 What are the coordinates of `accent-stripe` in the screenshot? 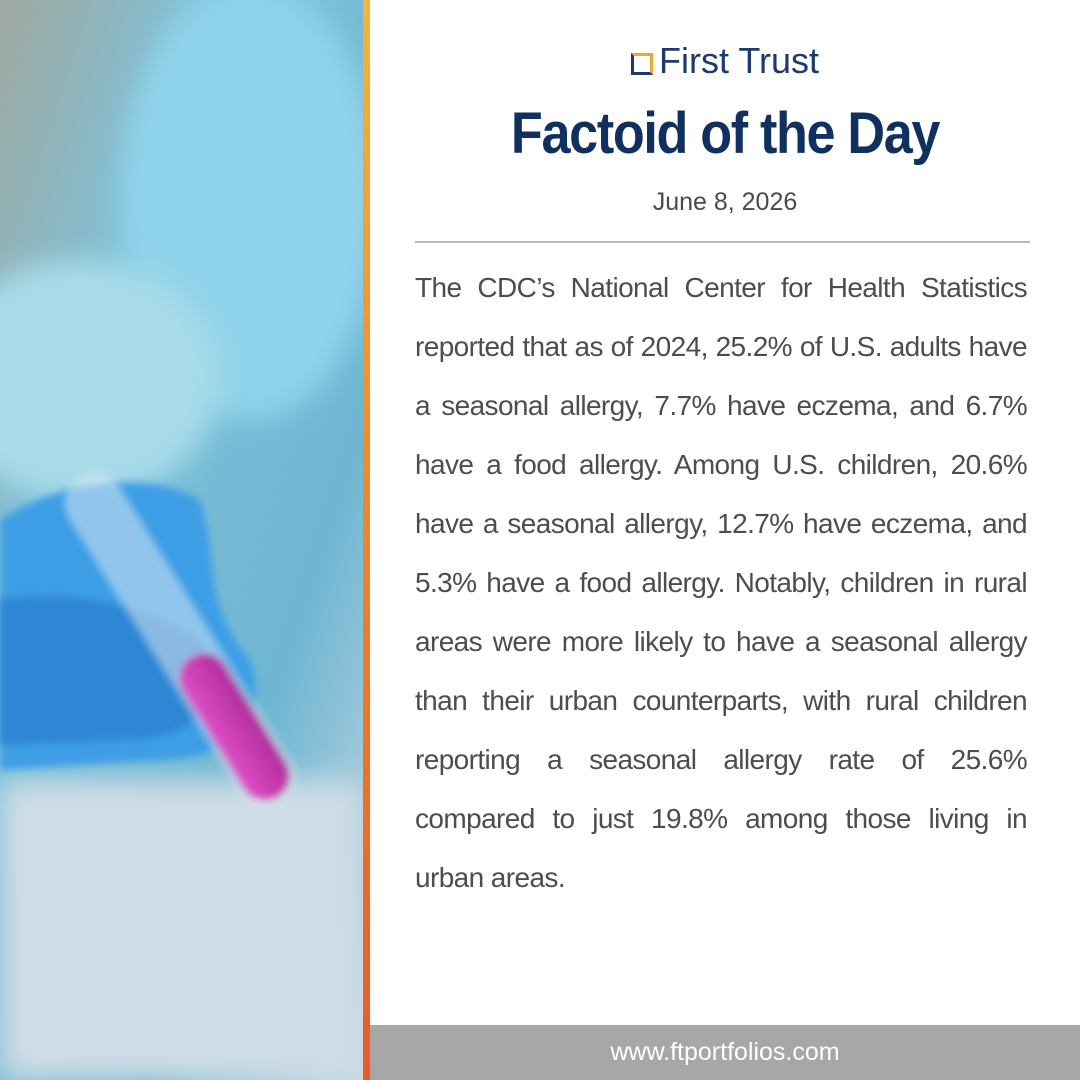 It's located at (366, 540).